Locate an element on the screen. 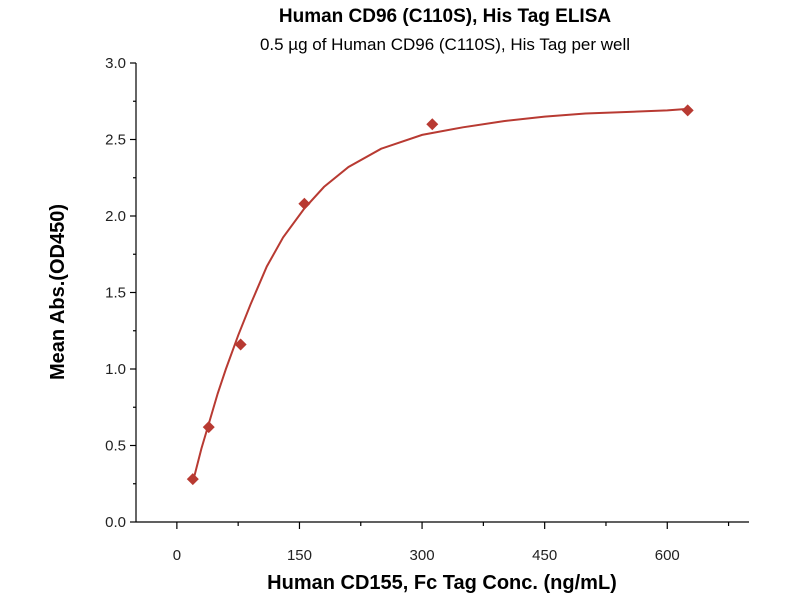 The image size is (800, 600). y-tick-label: 1.5 is located at coordinates (115, 293).